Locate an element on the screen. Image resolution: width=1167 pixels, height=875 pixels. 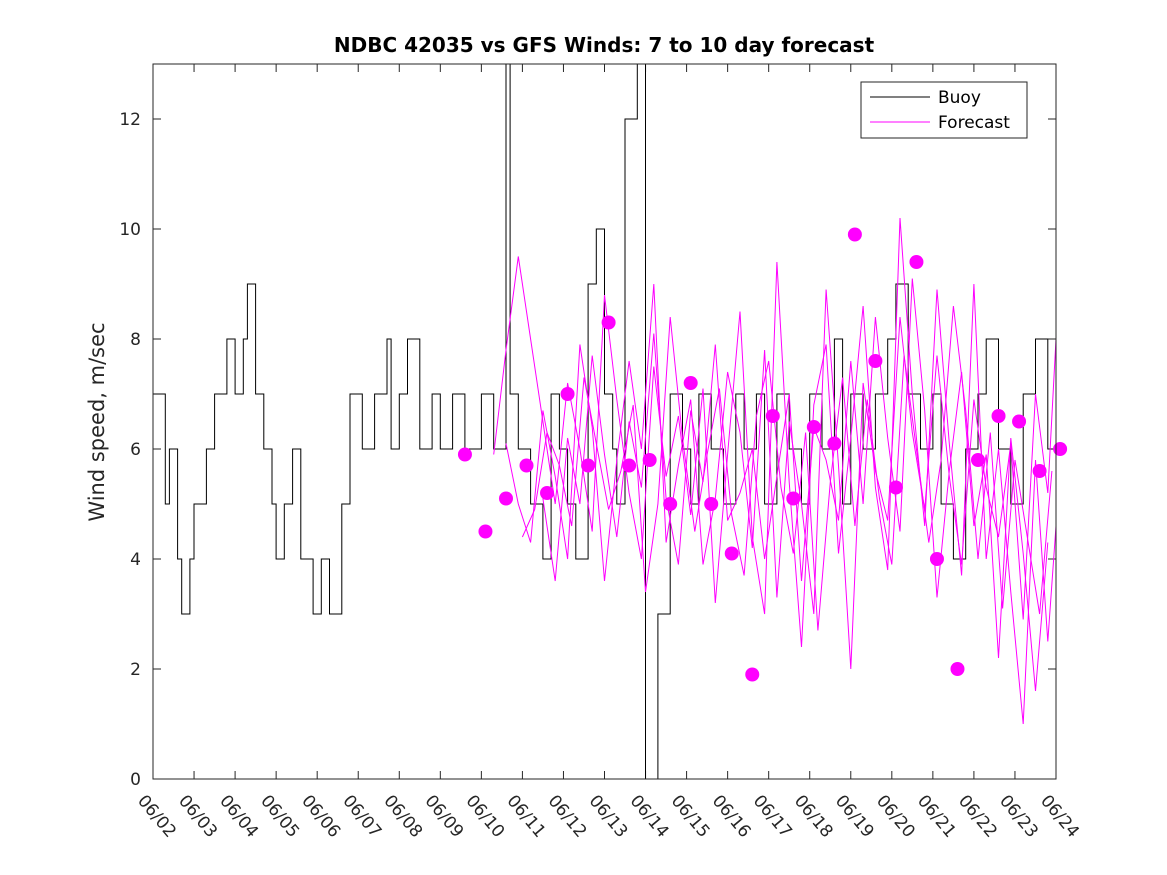
x-tick-label: 06/16 is located at coordinates (731, 816).